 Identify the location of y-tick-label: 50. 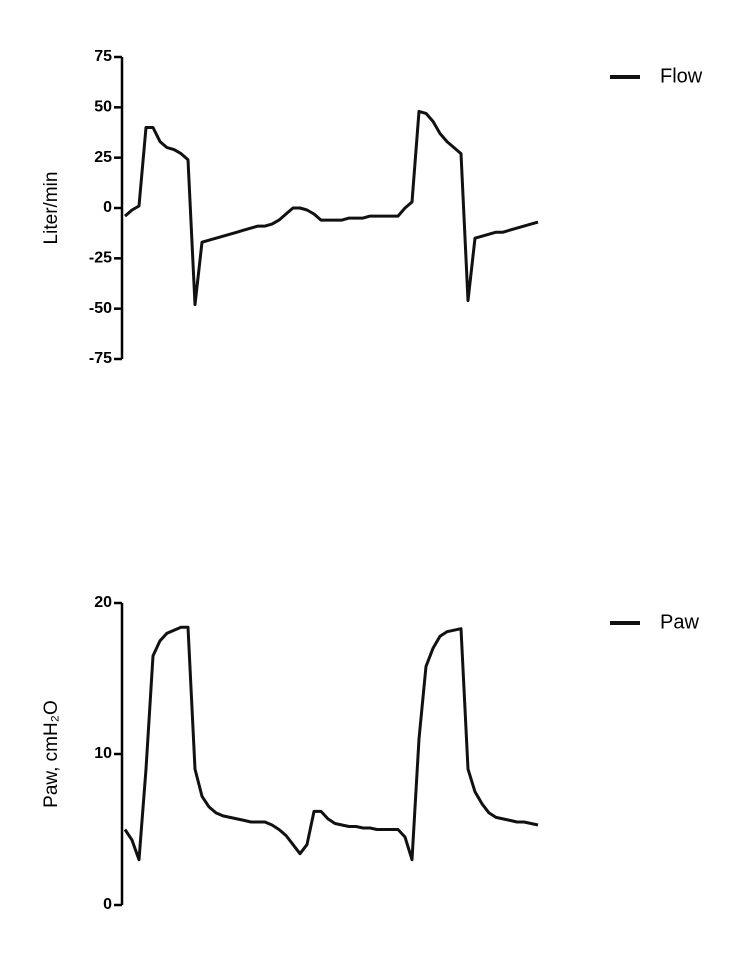
(103, 107).